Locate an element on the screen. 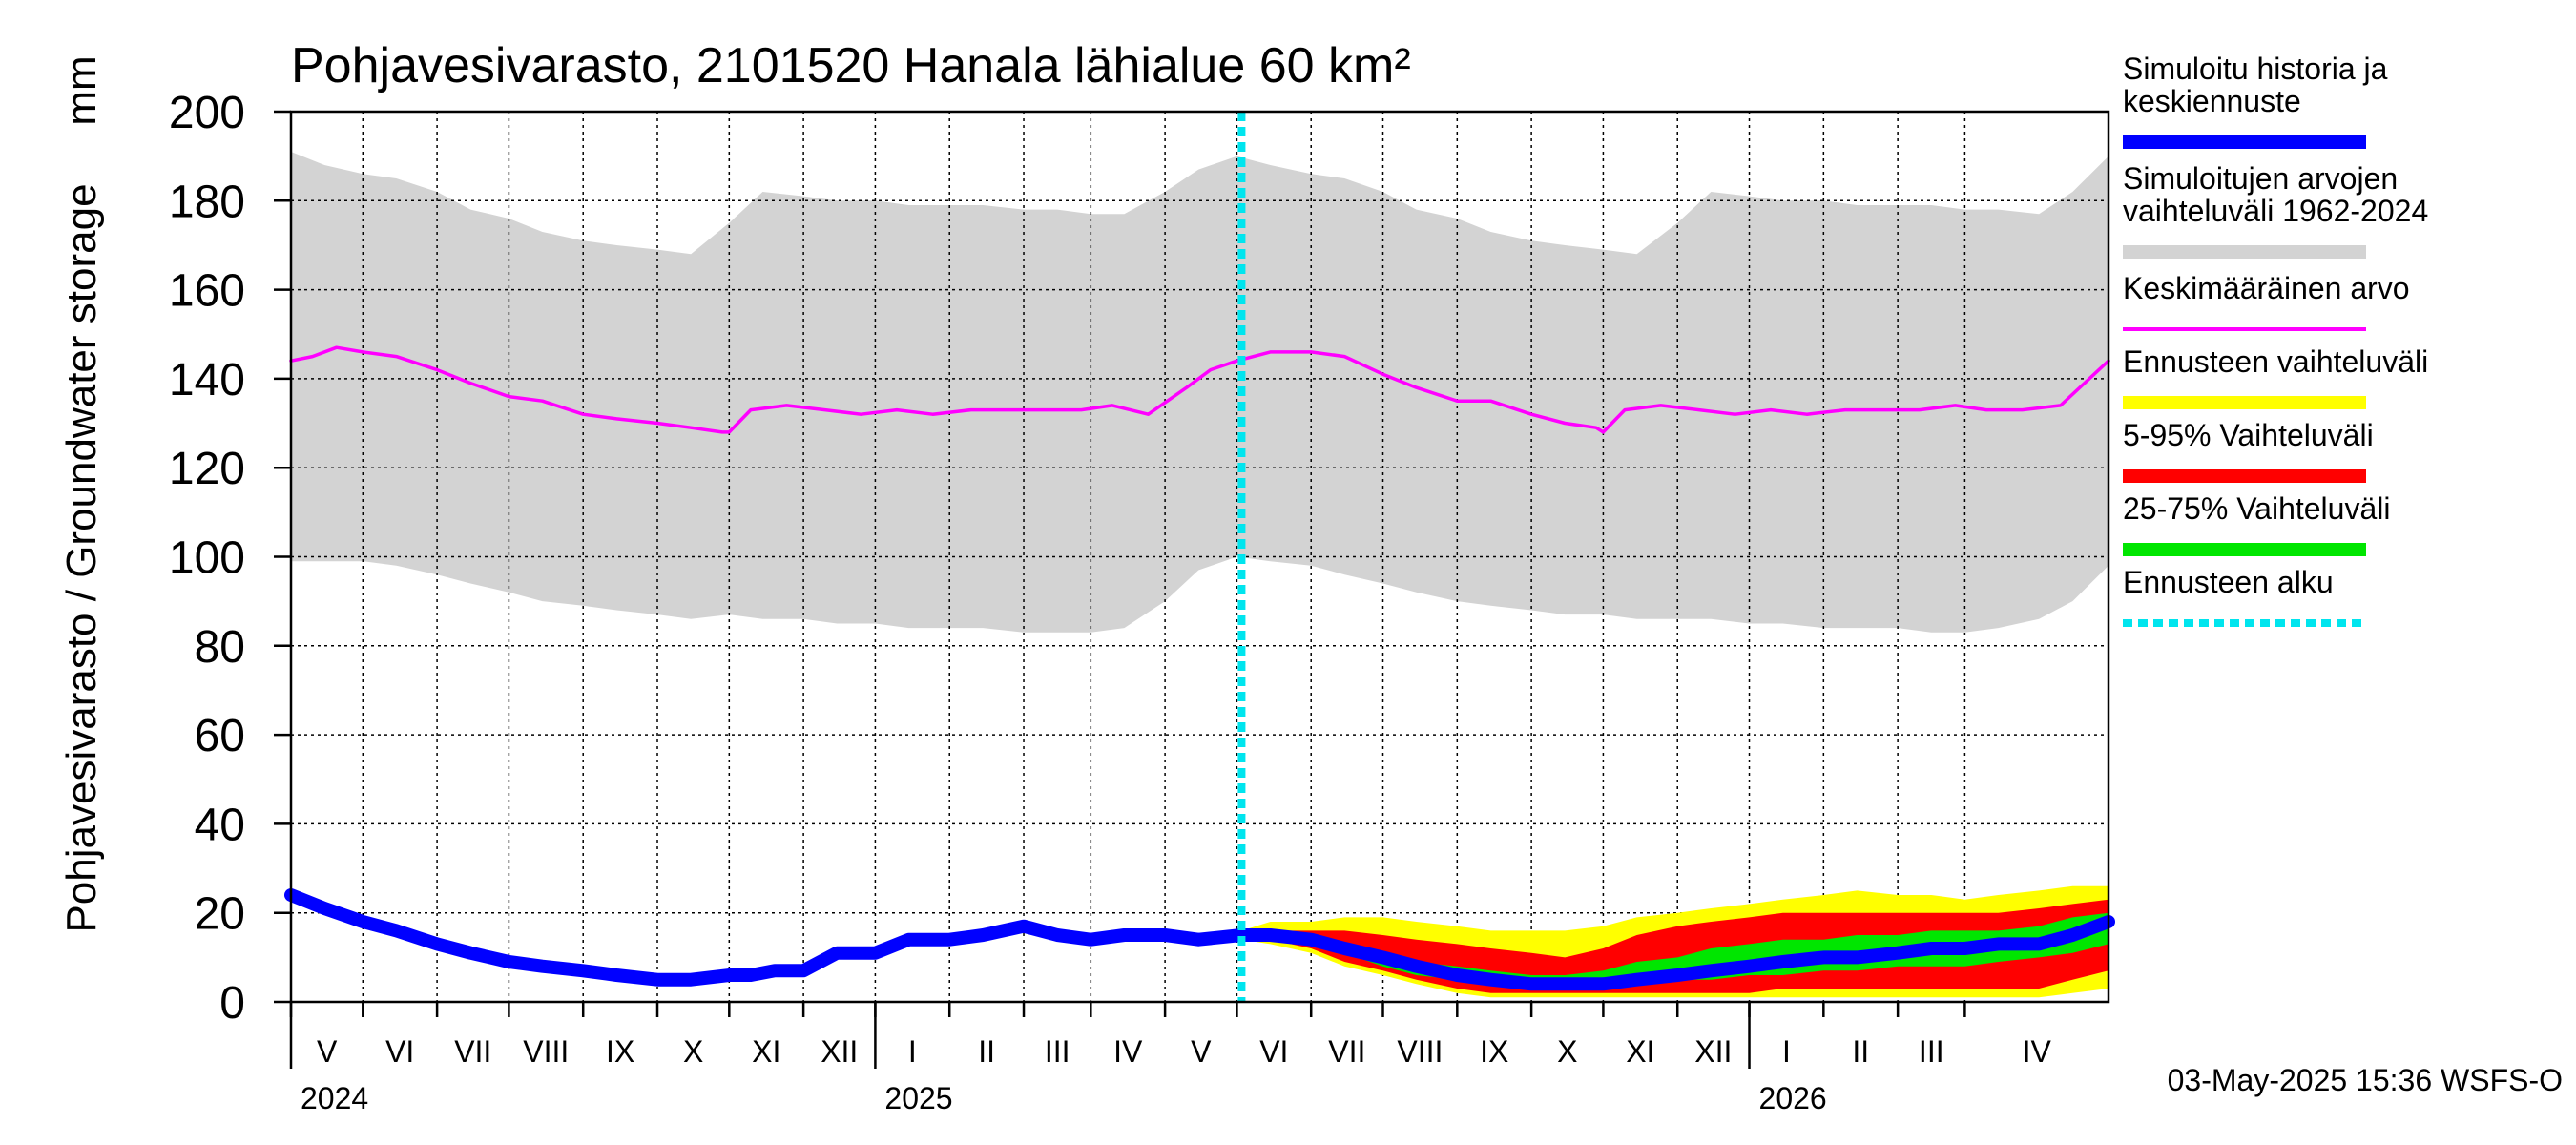  legend-label-history: Simuloitu historia ja is located at coordinates (2255, 69).